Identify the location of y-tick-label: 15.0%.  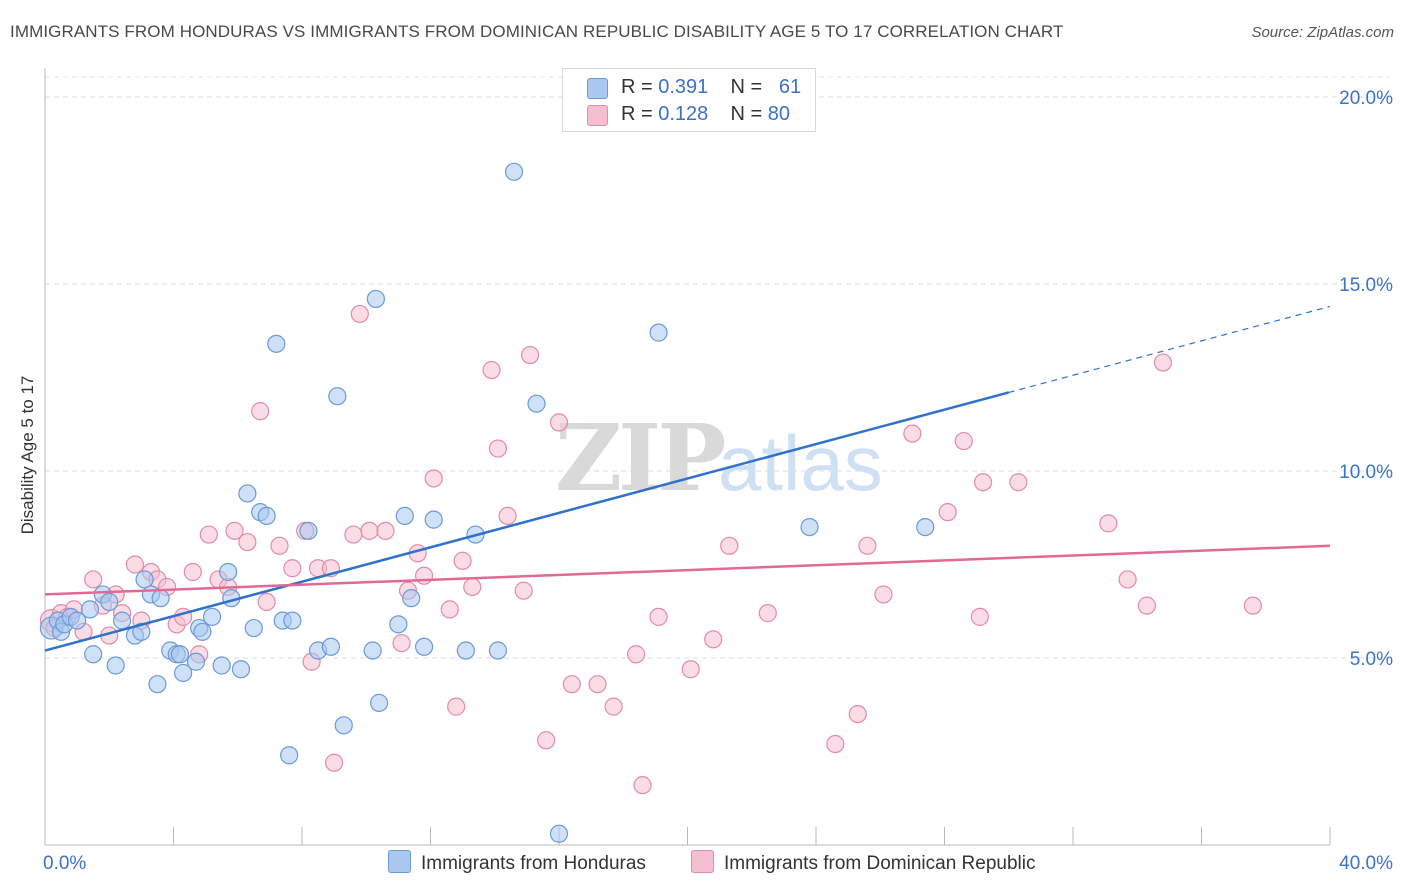
(1366, 285).